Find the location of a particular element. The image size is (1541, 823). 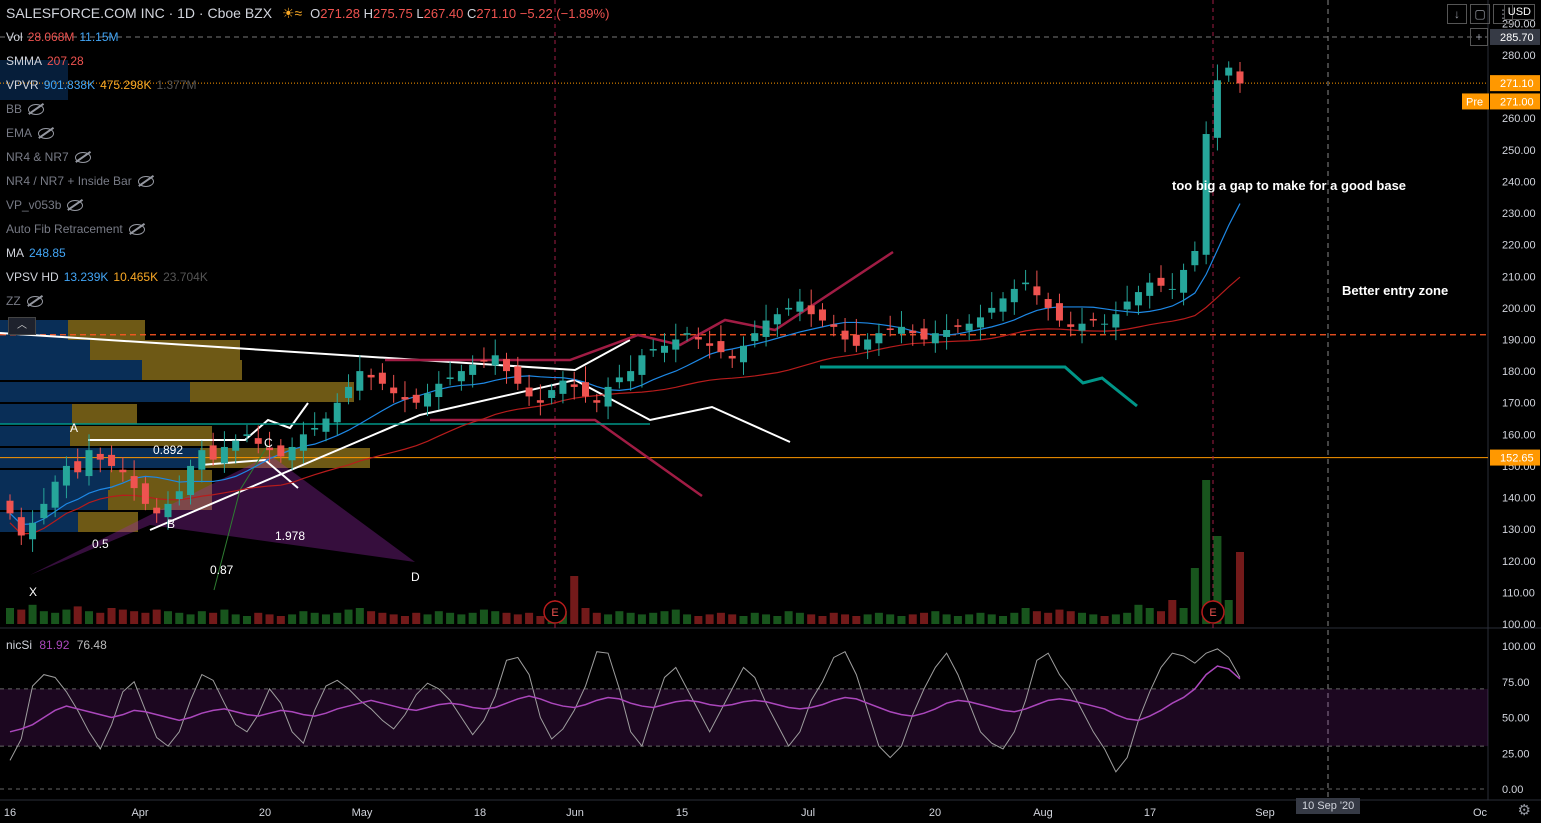

price-tick-label: 100.00 is located at coordinates (1519, 625).